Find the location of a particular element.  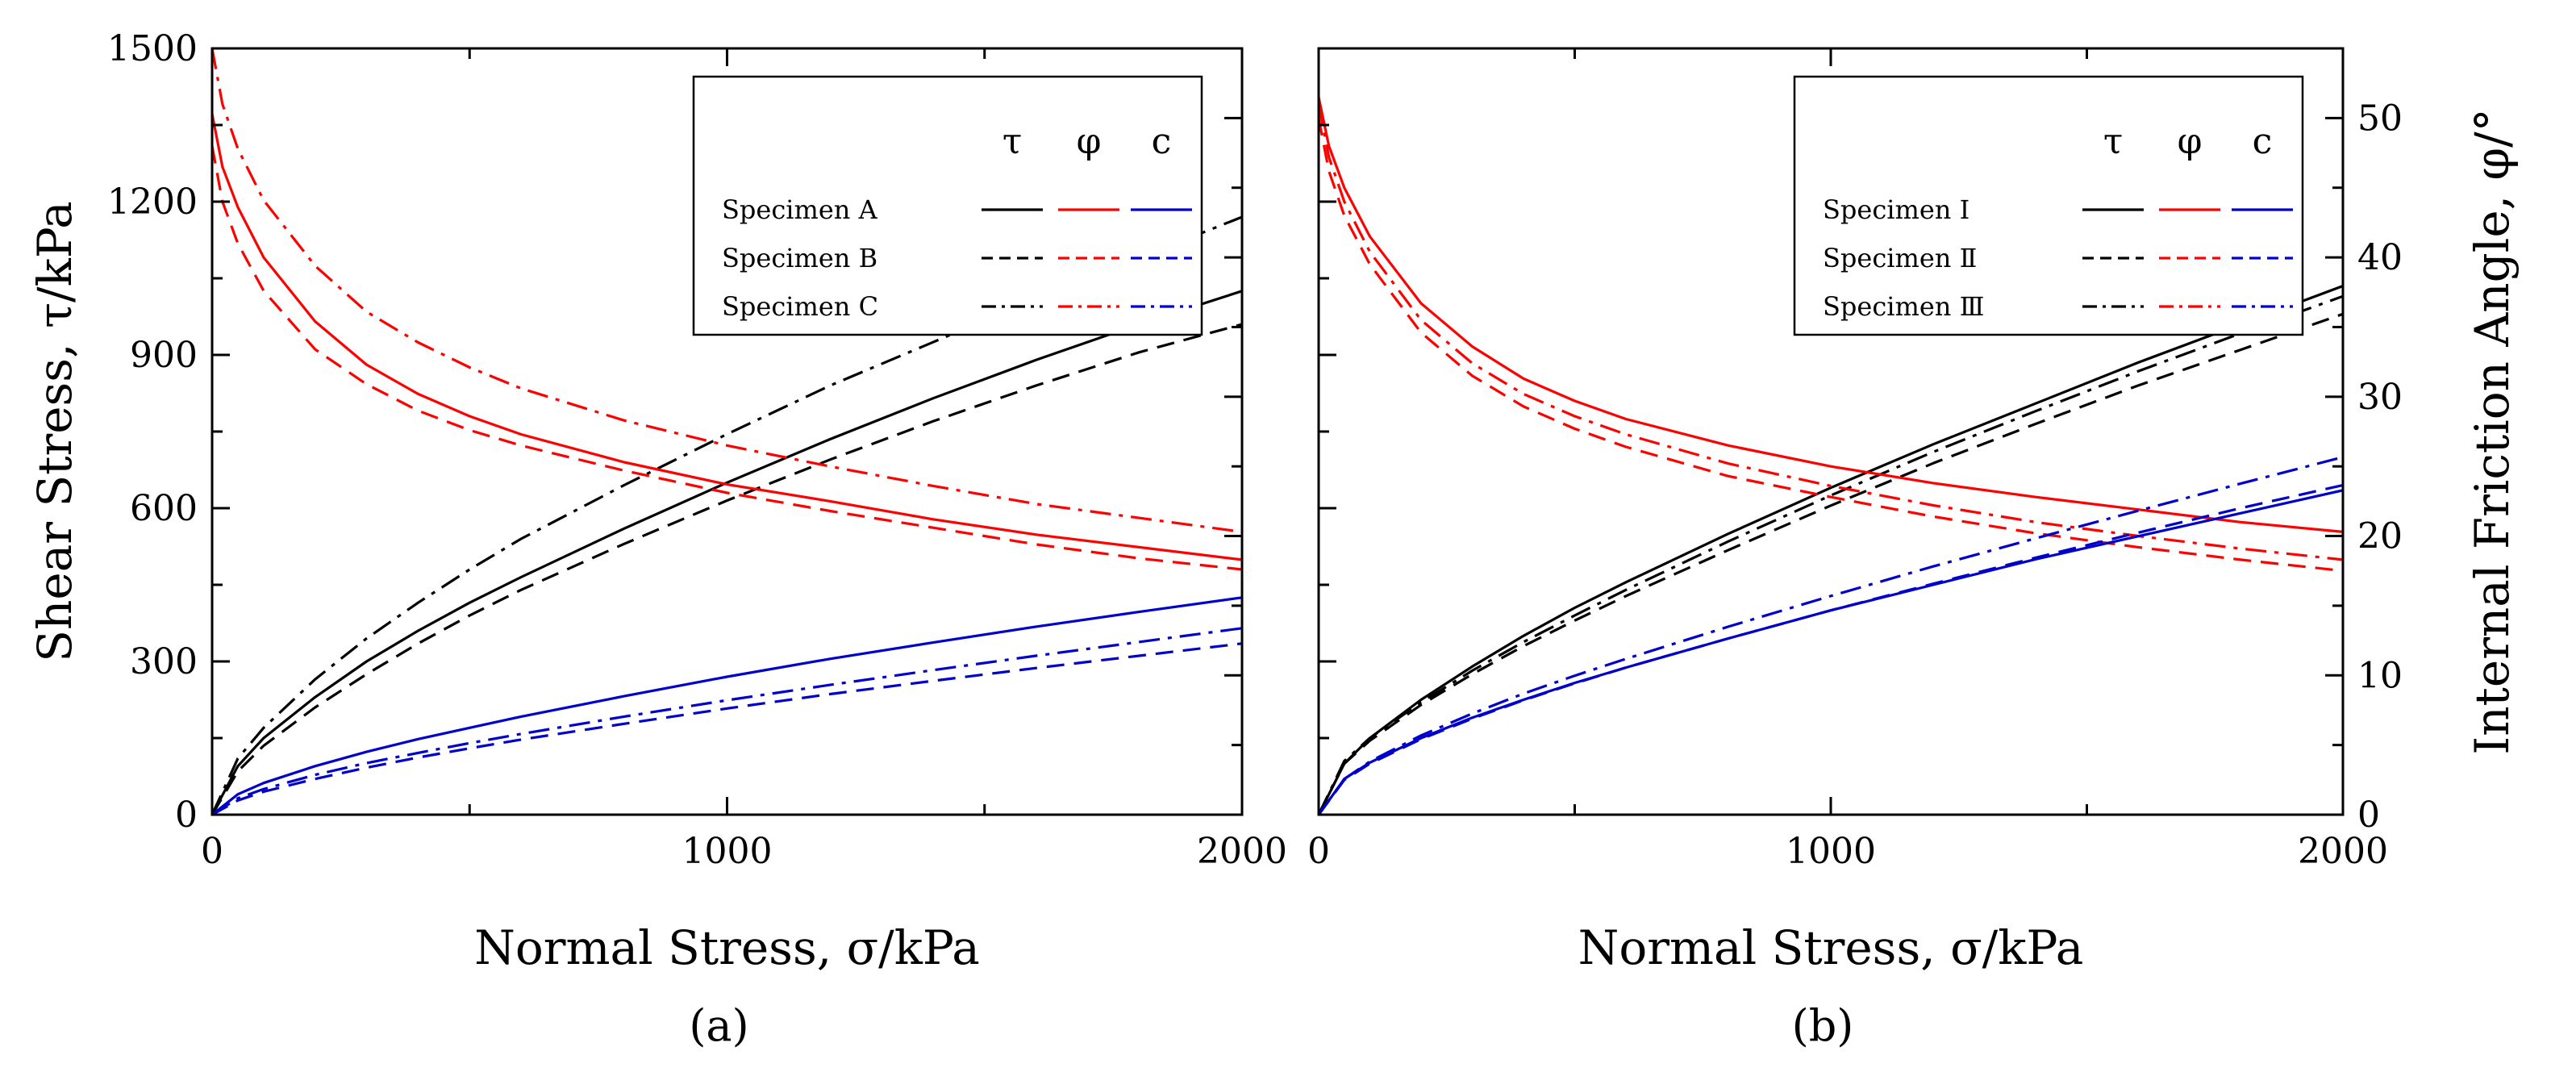

legend-entry-label: Specimen C is located at coordinates (800, 306).